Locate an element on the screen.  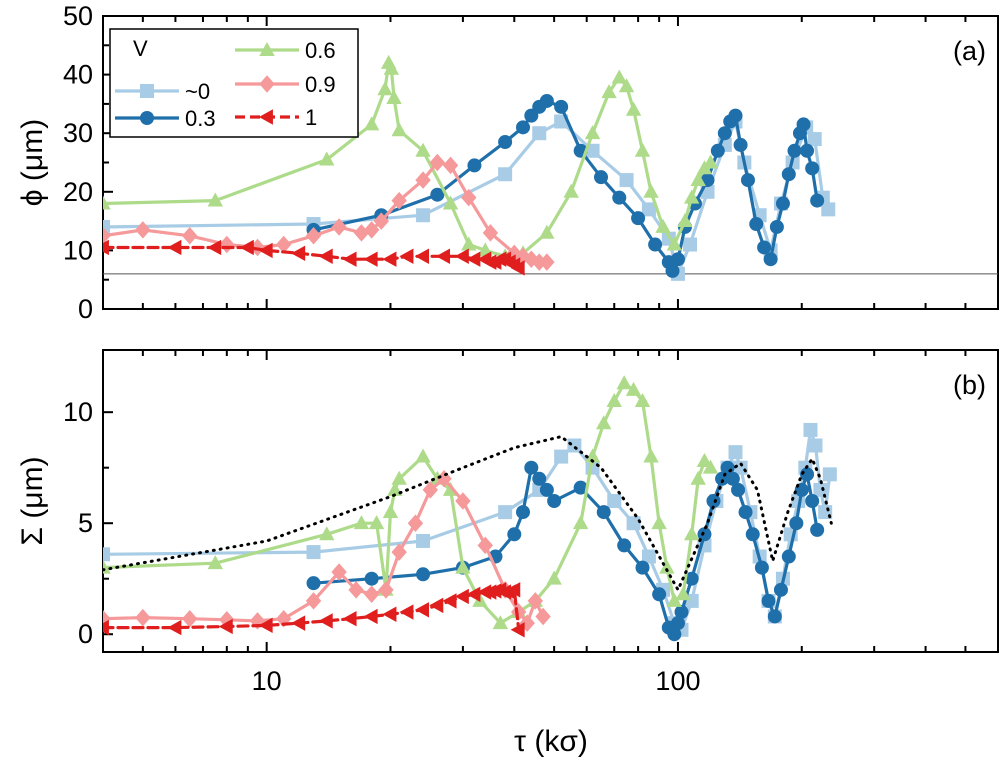
legend-entry: 1 is located at coordinates (276, 117).